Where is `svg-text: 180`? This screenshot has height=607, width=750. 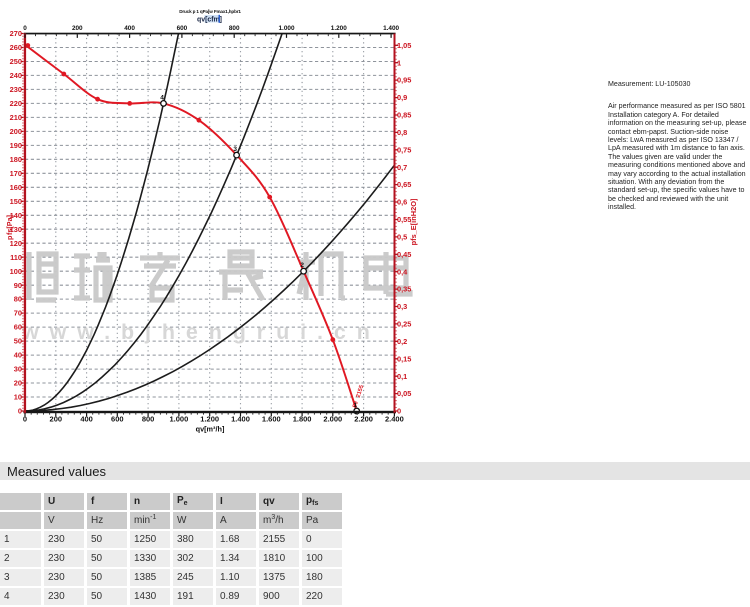 svg-text: 180 is located at coordinates (16, 159).